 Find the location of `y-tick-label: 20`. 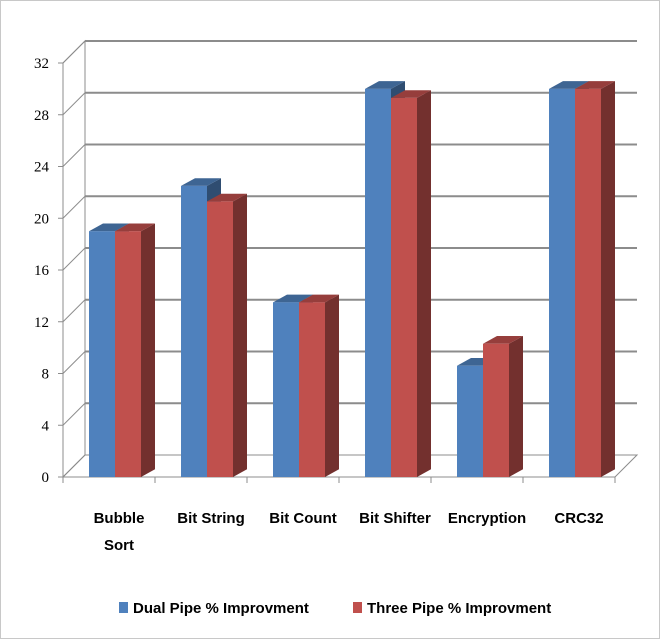

y-tick-label: 20 is located at coordinates (41, 219).